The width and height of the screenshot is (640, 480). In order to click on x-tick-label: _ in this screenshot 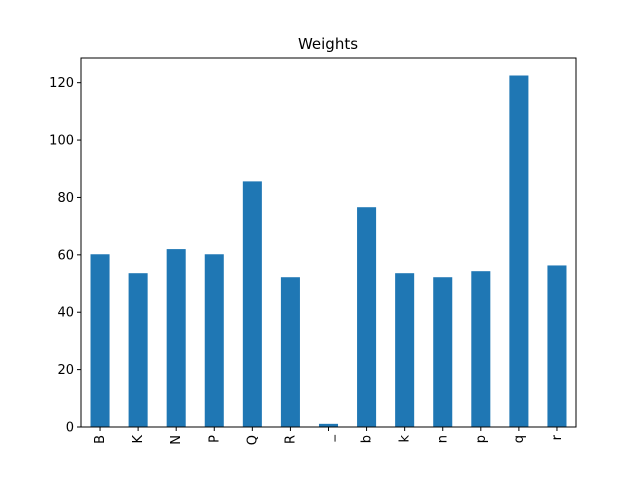, I will do `click(329, 439)`.